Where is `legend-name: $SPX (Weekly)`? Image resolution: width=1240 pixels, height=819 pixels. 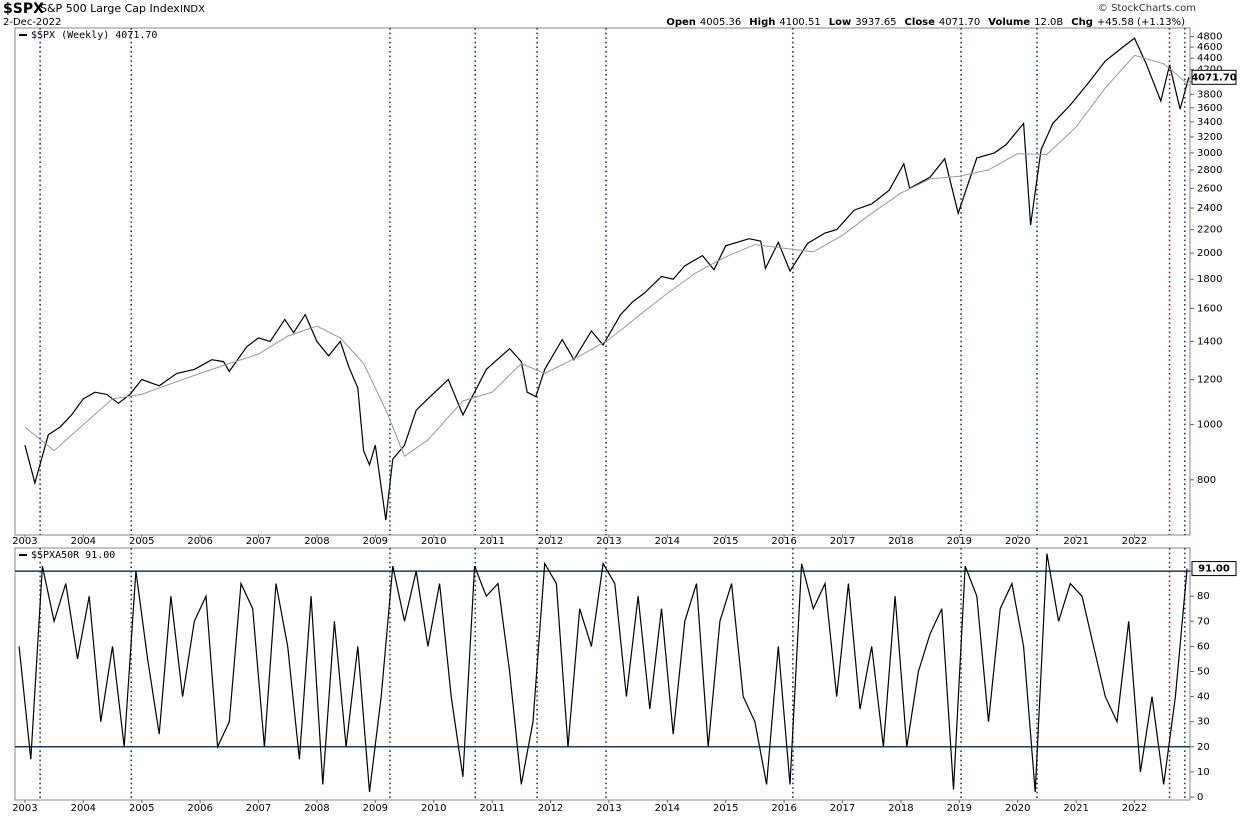 legend-name: $SPX (Weekly) is located at coordinates (70, 35).